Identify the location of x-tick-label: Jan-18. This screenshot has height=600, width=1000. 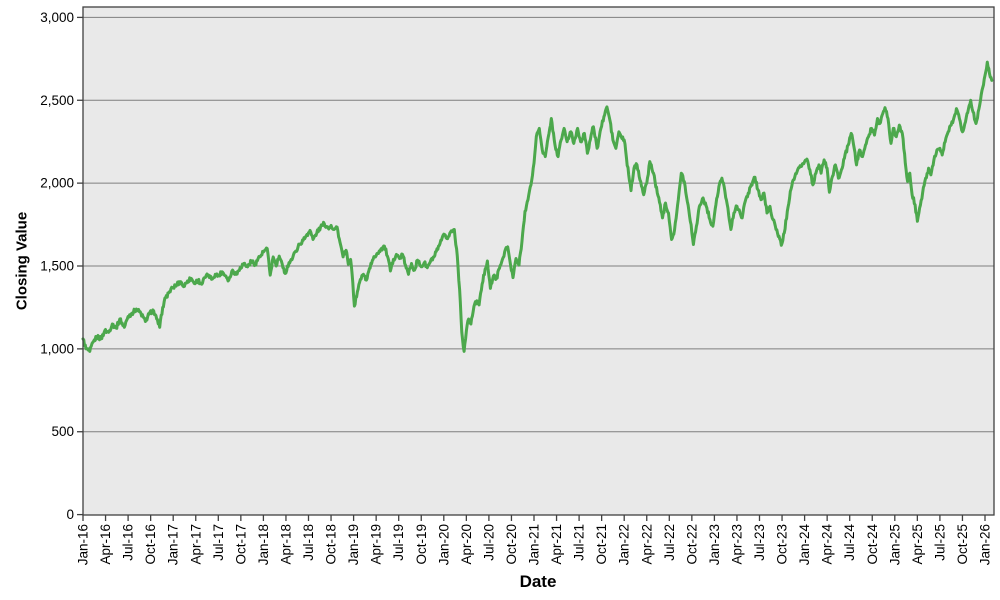
(263, 544).